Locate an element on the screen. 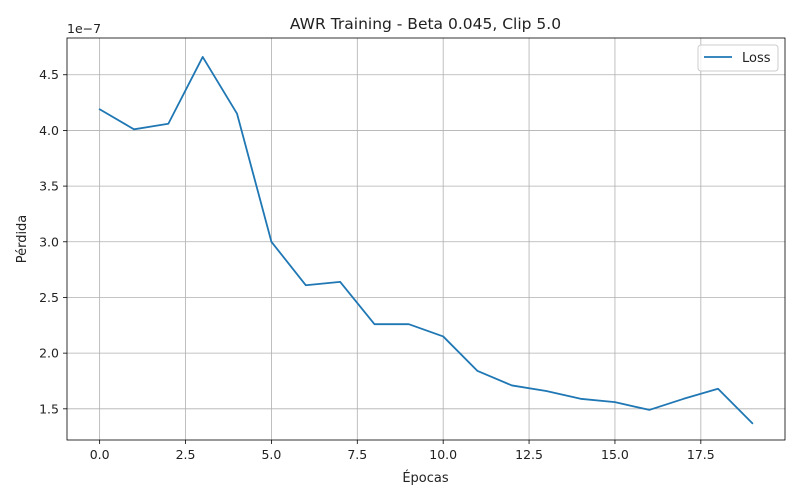 This screenshot has height=500, width=800. y-tick-label: 4.0 is located at coordinates (49, 130).